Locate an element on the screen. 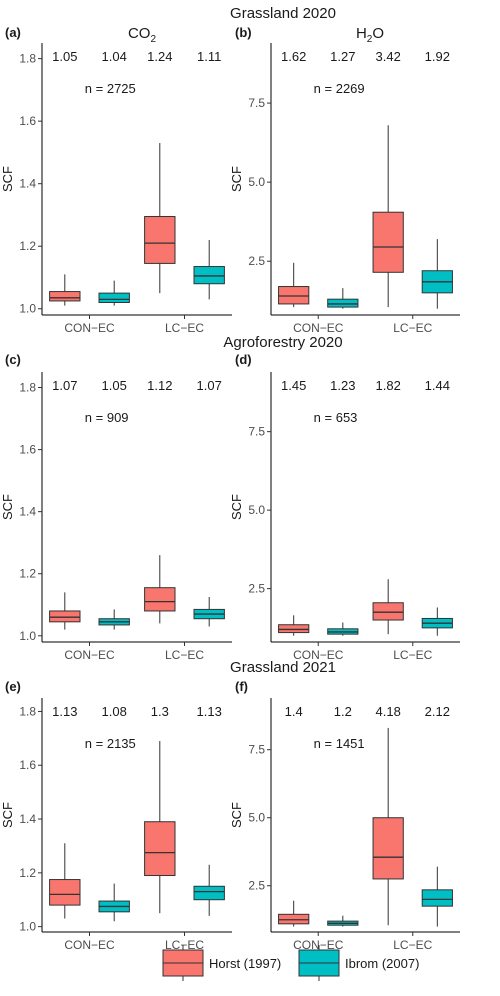 Image resolution: width=500 pixels, height=996 pixels. n-label: n = 2725 is located at coordinates (110, 88).